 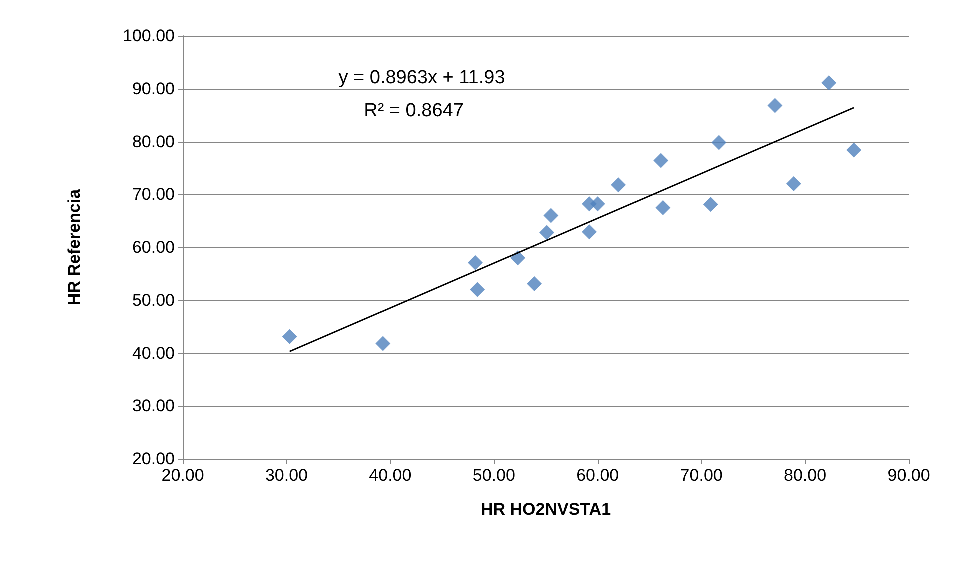 What do you see at coordinates (805, 475) in the screenshot?
I see `x-tick-label: 80.00` at bounding box center [805, 475].